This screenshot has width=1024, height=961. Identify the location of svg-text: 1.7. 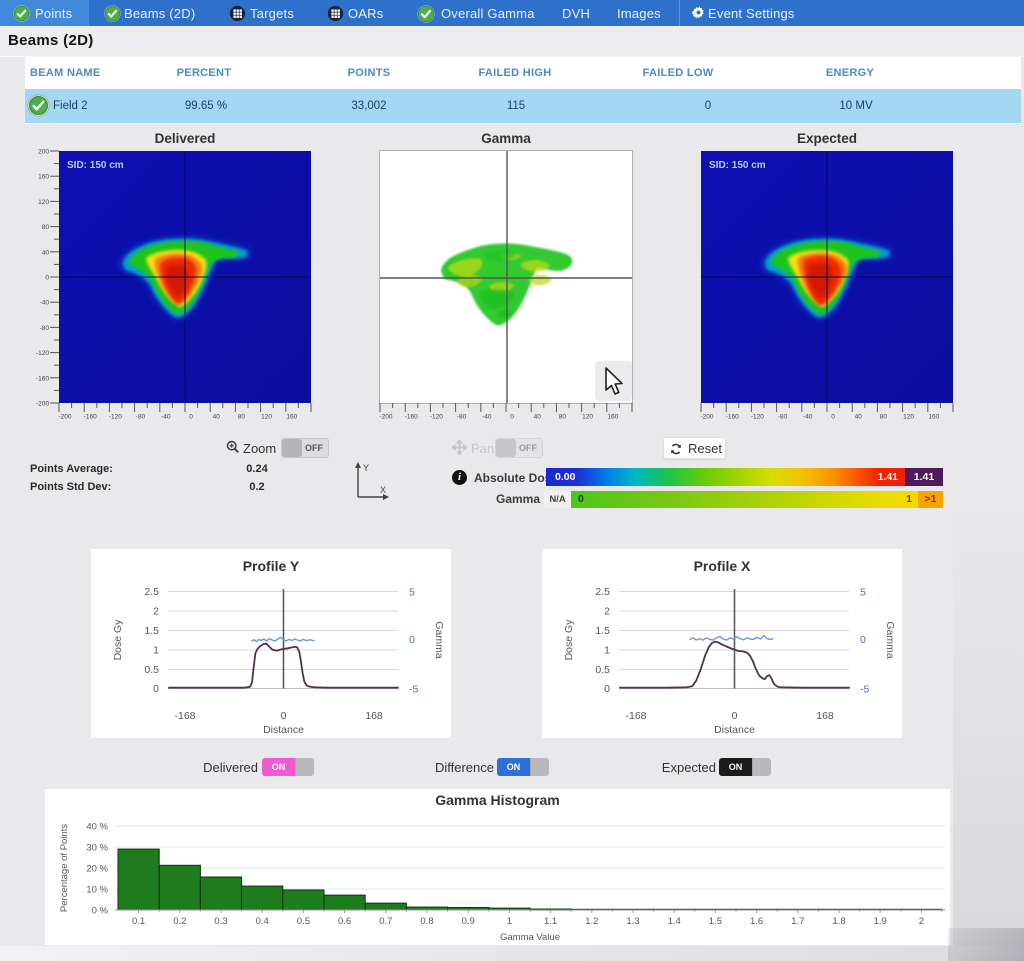
(797, 921).